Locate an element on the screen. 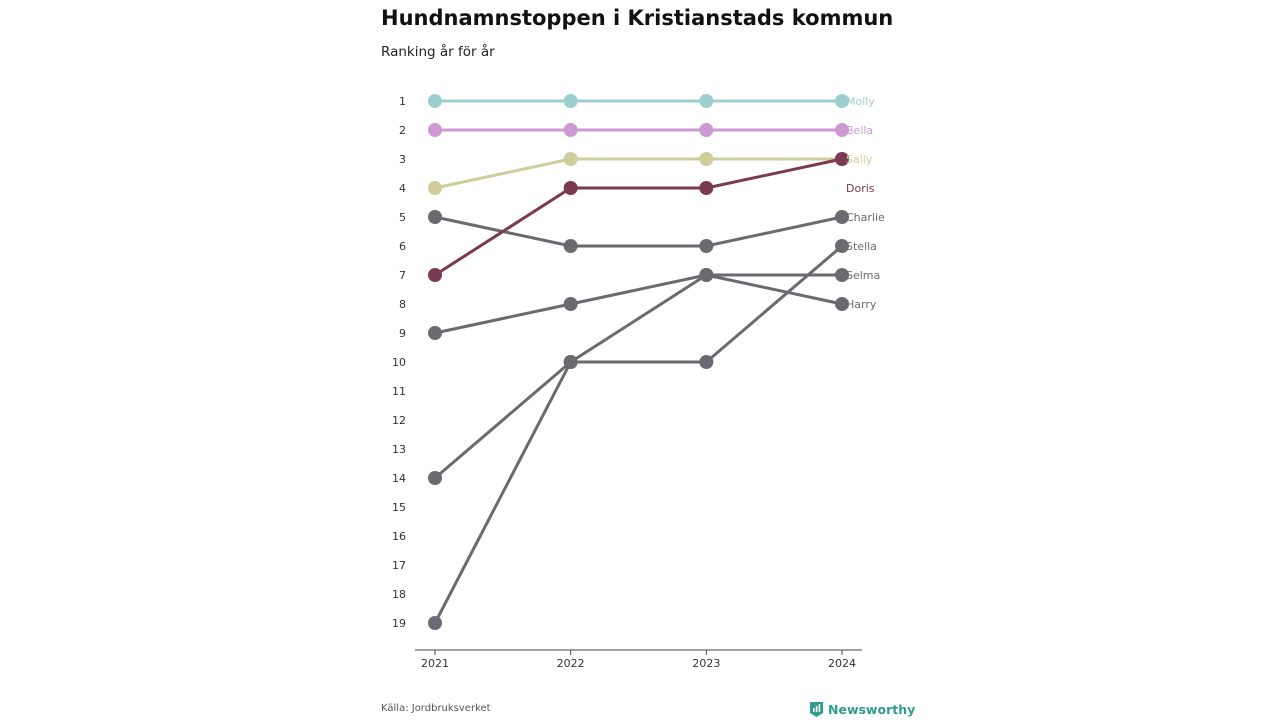 The width and height of the screenshot is (1280, 720). point-sally-2022 is located at coordinates (570, 159).